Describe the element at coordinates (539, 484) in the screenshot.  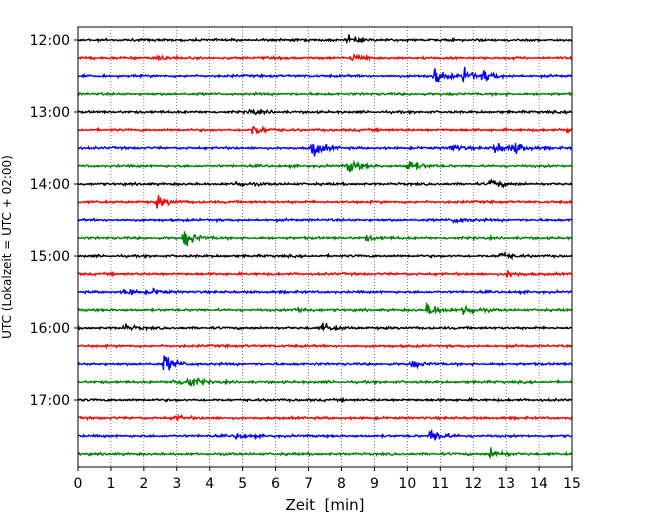
I see `x-tick-label-14: 14` at that location.